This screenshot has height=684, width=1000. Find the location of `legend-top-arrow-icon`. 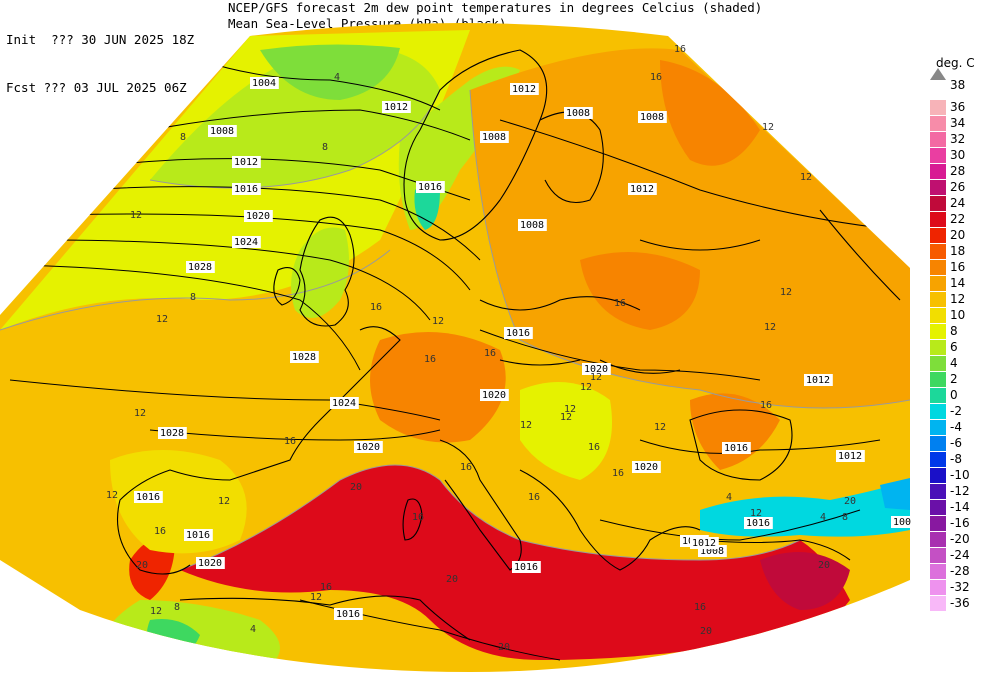

legend-top-arrow-icon is located at coordinates (938, 74).